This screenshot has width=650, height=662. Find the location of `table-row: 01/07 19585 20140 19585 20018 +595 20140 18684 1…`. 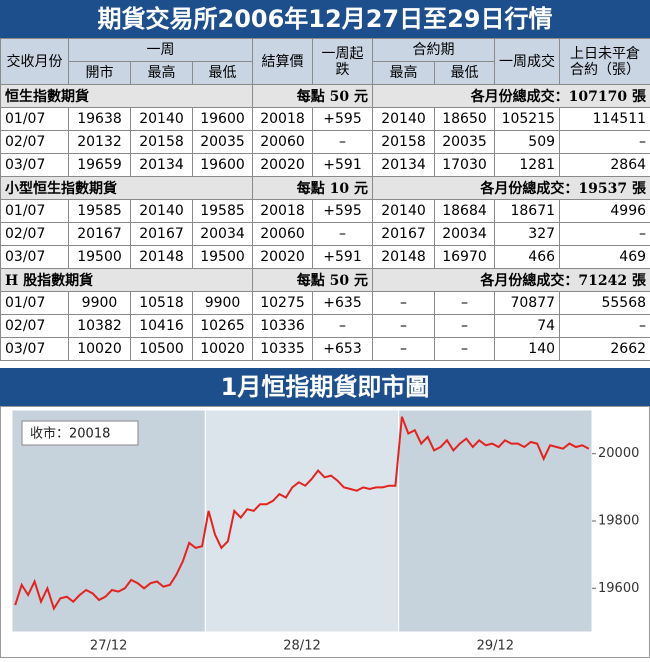

table-row: 01/07 19585 20140 19585 20018 +595 20140 18684 1… is located at coordinates (325, 211).